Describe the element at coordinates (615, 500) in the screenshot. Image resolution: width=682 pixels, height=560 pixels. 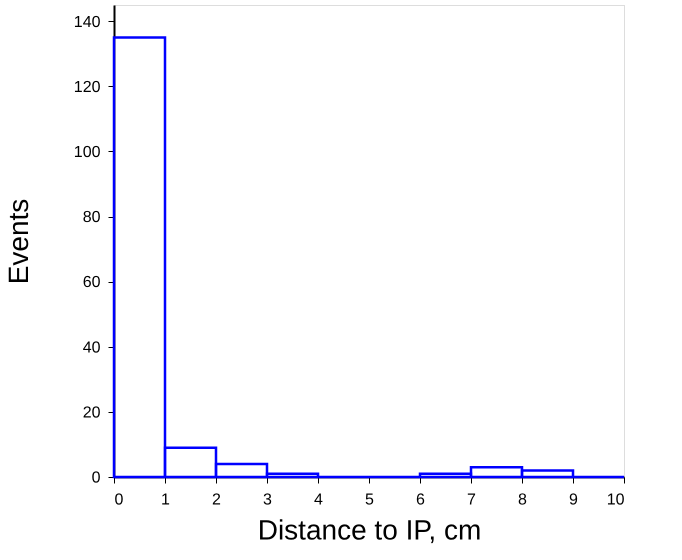
I see `x-tick-label: 10` at that location.